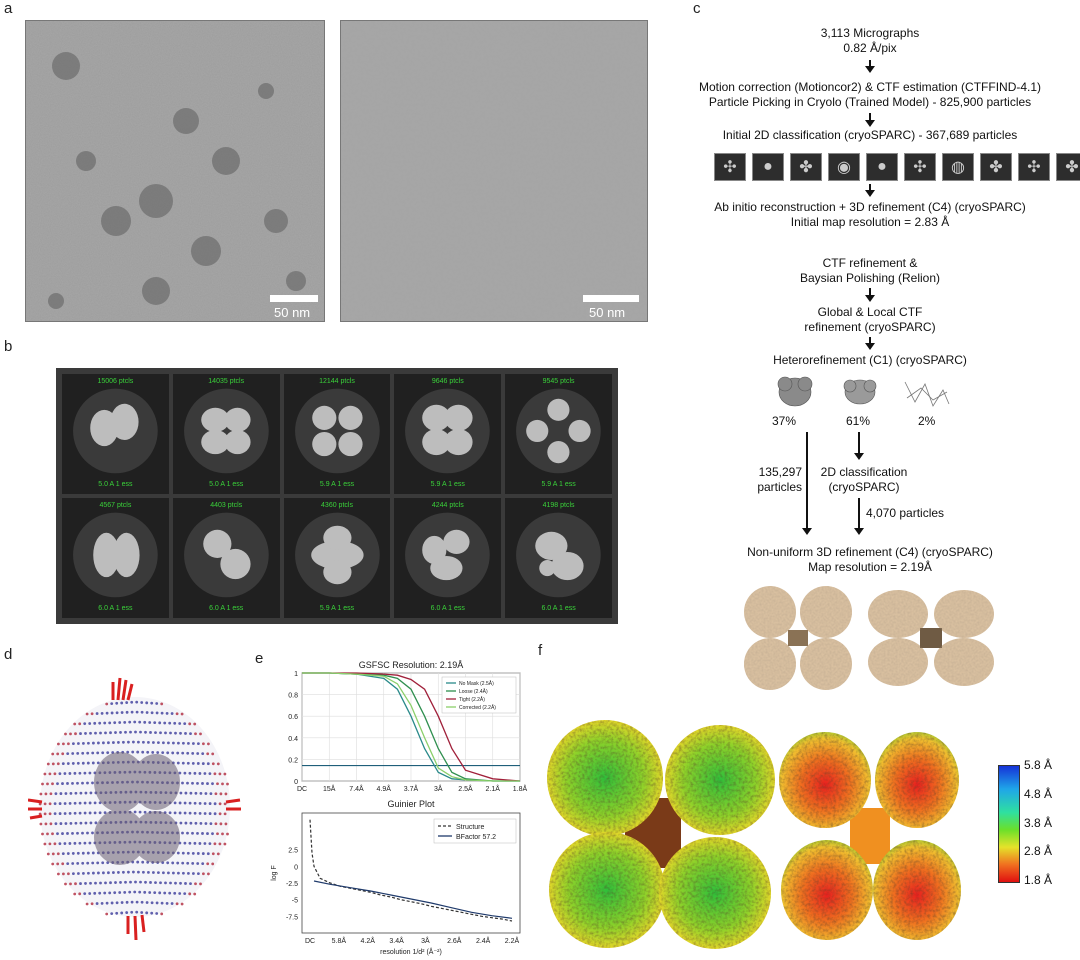 The image size is (1080, 960). Describe the element at coordinates (339, 940) in the screenshot. I see `guinier-x-tick: 5.8Å` at that location.